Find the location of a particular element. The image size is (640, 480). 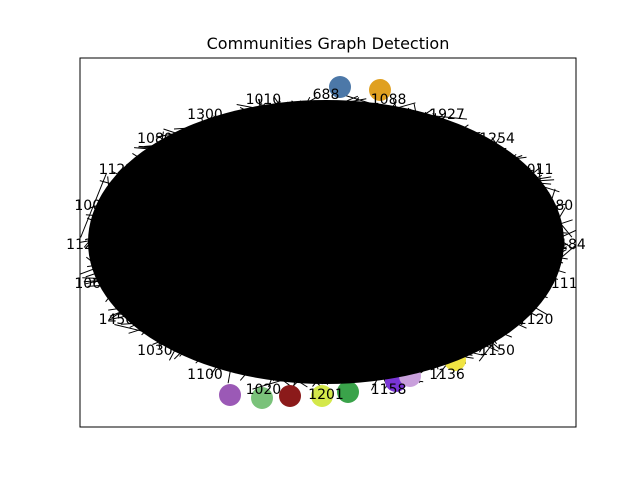

node-label: 1201 is located at coordinates (326, 395).